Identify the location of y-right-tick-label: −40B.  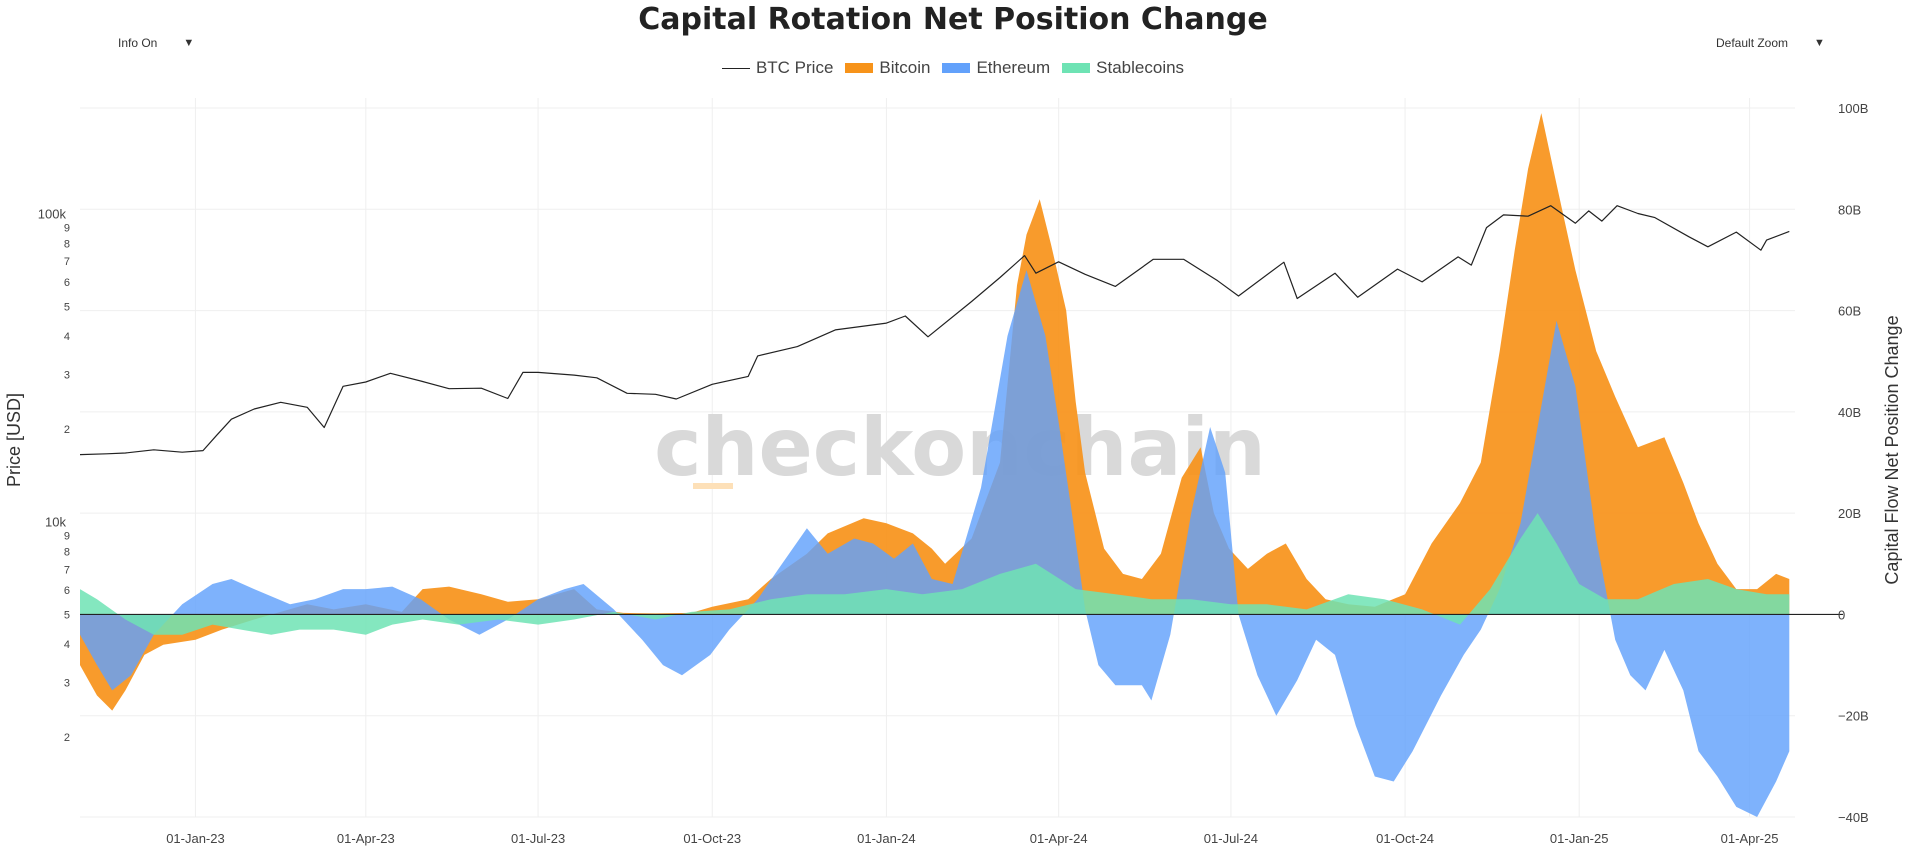
(1853, 817).